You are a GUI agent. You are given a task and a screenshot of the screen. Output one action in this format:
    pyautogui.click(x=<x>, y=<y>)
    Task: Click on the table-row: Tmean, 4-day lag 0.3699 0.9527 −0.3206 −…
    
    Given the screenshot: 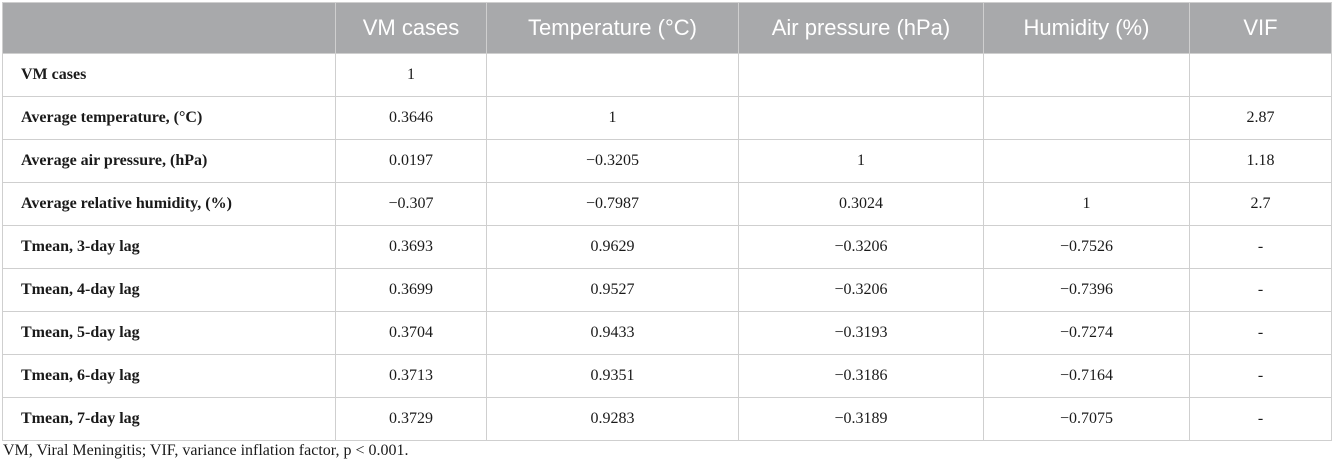 What is the action you would take?
    pyautogui.click(x=667, y=290)
    